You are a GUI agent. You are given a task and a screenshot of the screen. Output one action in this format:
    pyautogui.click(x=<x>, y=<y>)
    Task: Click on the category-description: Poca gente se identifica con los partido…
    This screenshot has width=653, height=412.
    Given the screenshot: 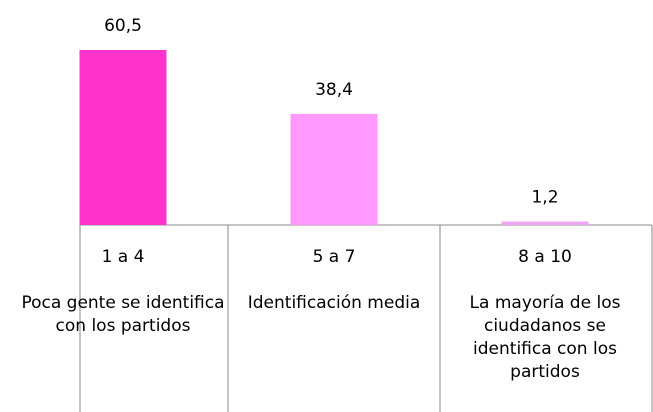 What is the action you would take?
    pyautogui.click(x=123, y=314)
    